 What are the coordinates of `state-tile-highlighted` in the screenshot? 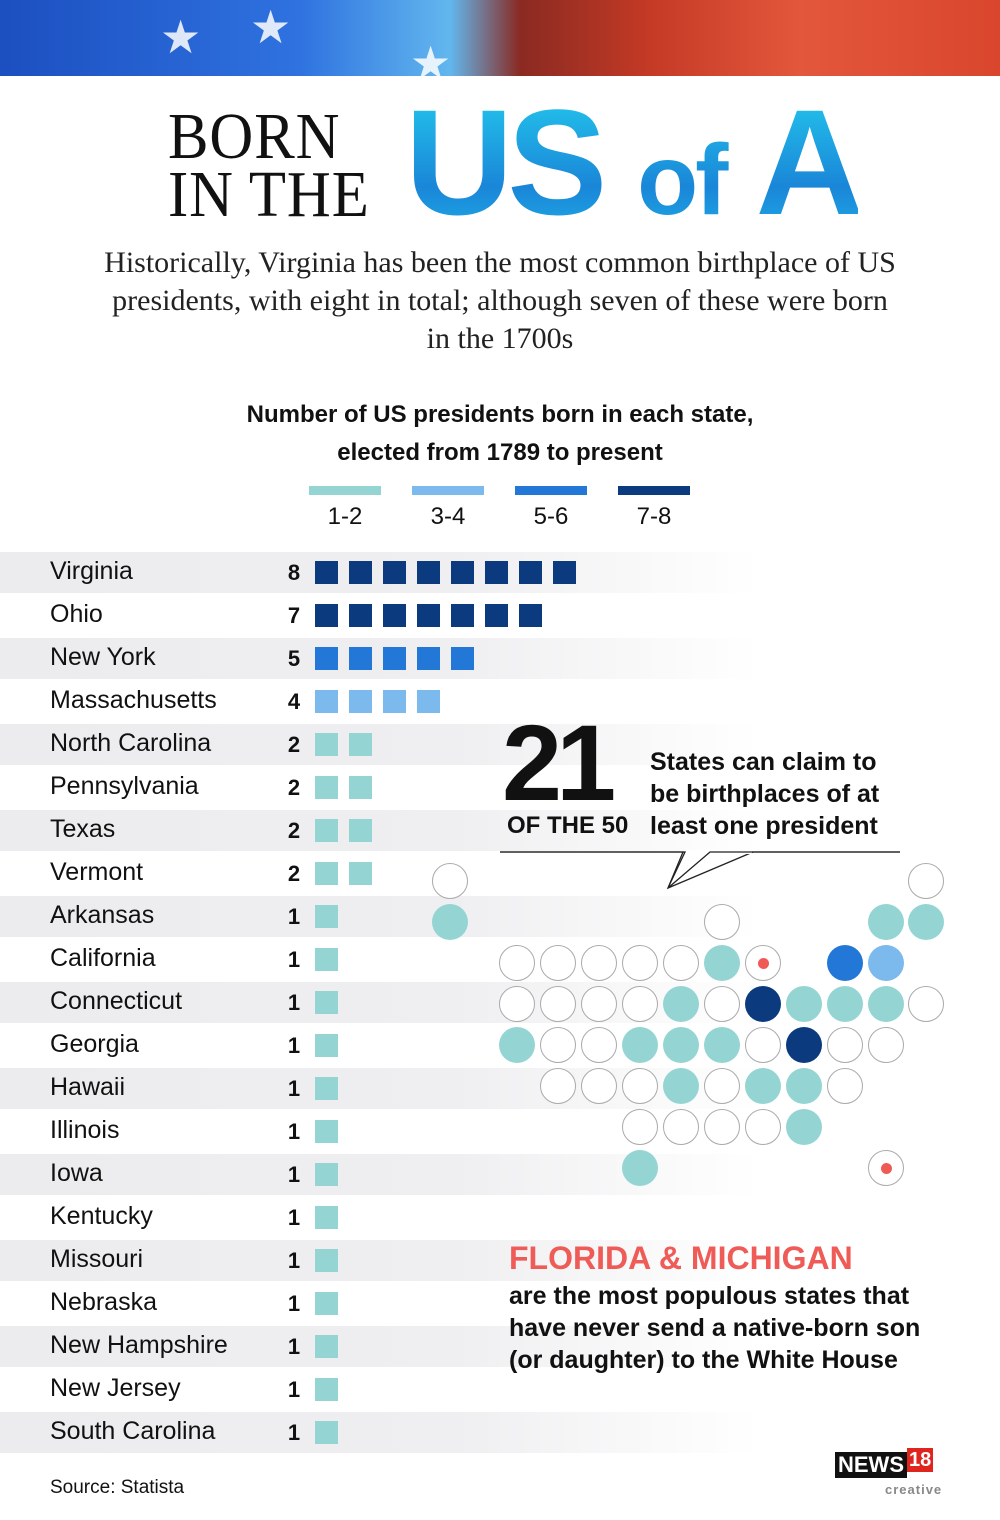 It's located at (886, 1168).